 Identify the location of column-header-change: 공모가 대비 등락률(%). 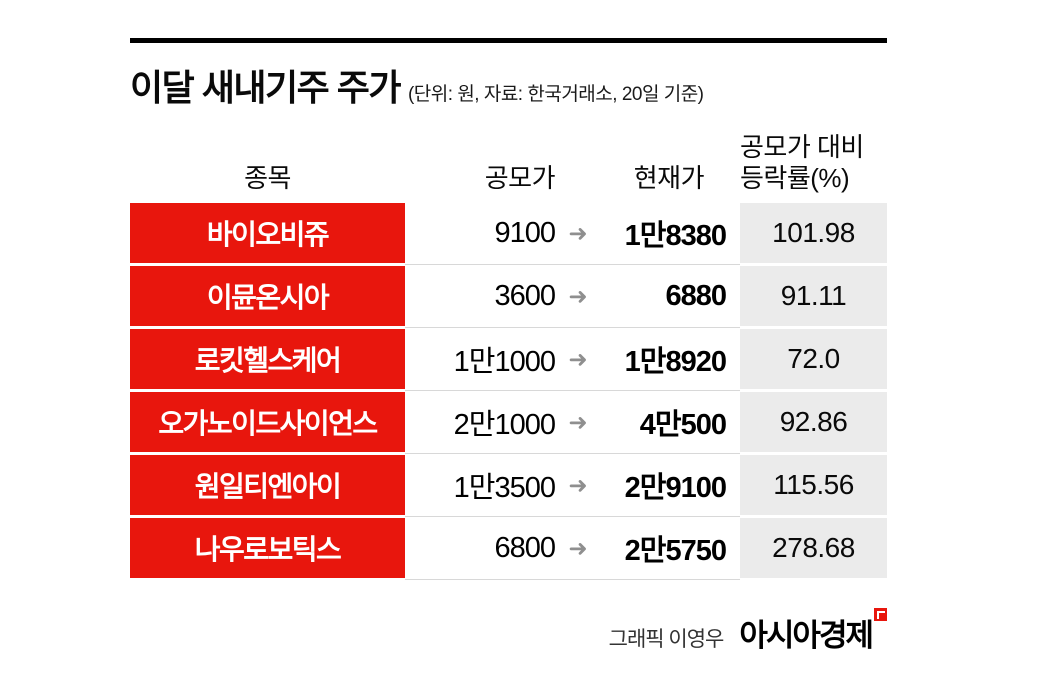
(813, 163).